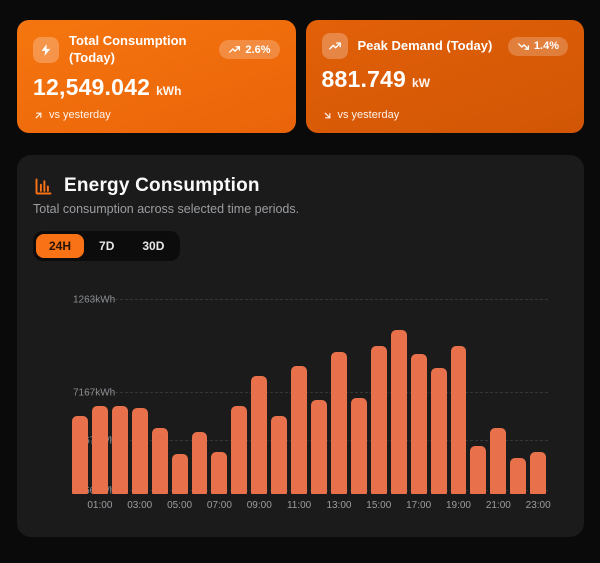 This screenshot has width=600, height=563. I want to click on bar-20:00, so click(478, 470).